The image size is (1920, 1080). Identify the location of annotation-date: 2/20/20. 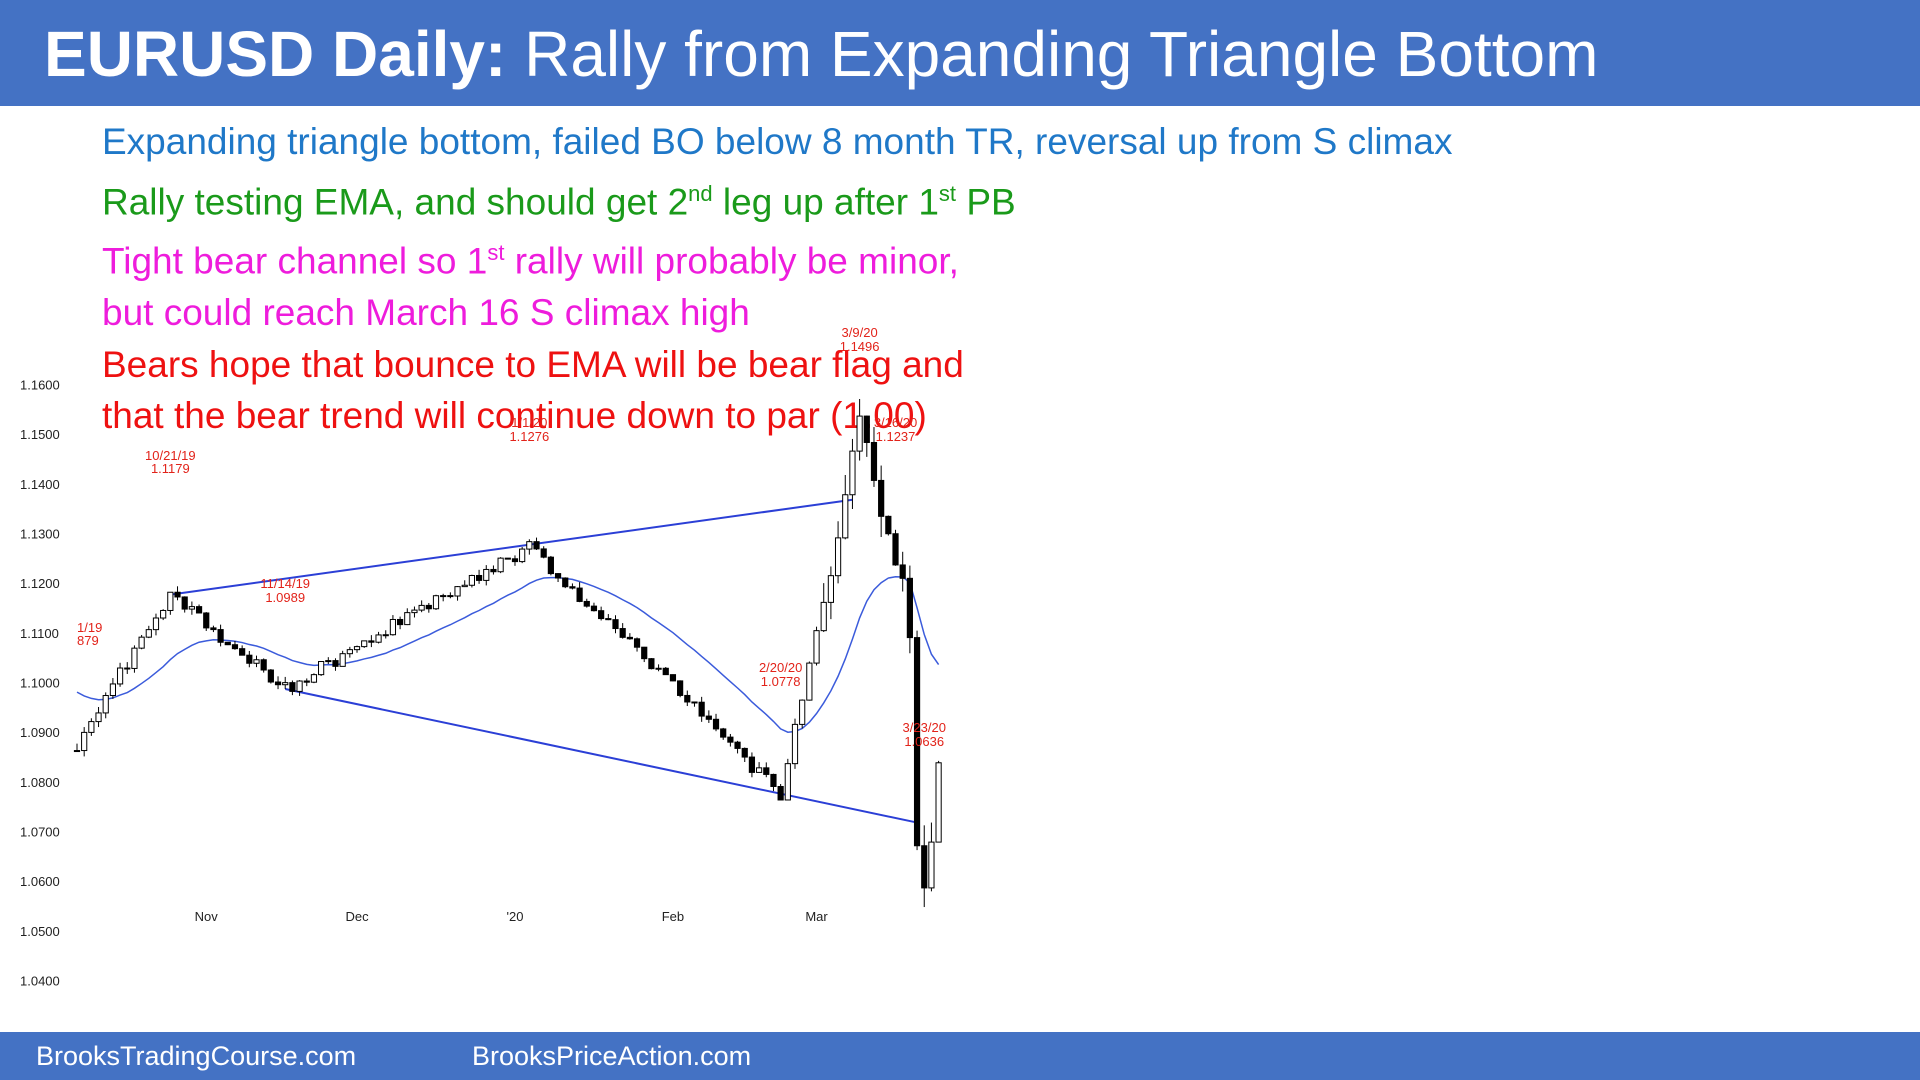
(780, 667).